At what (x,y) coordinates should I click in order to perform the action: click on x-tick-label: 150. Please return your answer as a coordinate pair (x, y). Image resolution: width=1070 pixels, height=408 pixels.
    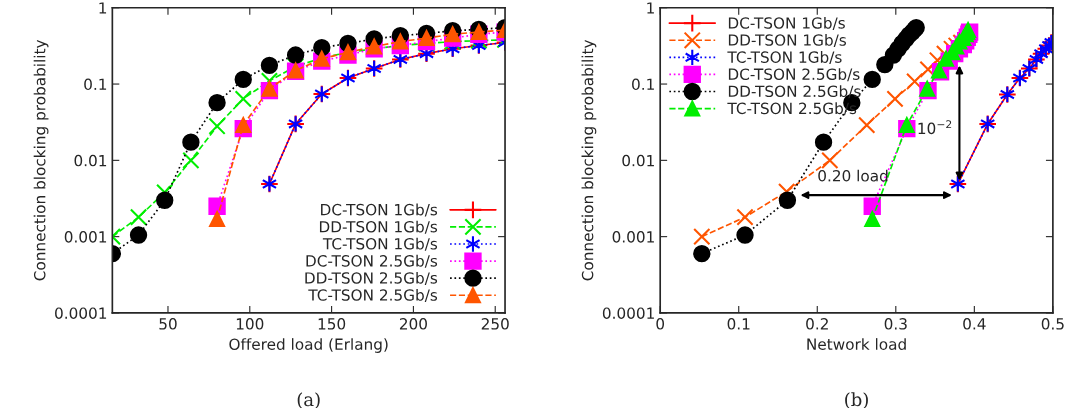
    Looking at the image, I should click on (332, 324).